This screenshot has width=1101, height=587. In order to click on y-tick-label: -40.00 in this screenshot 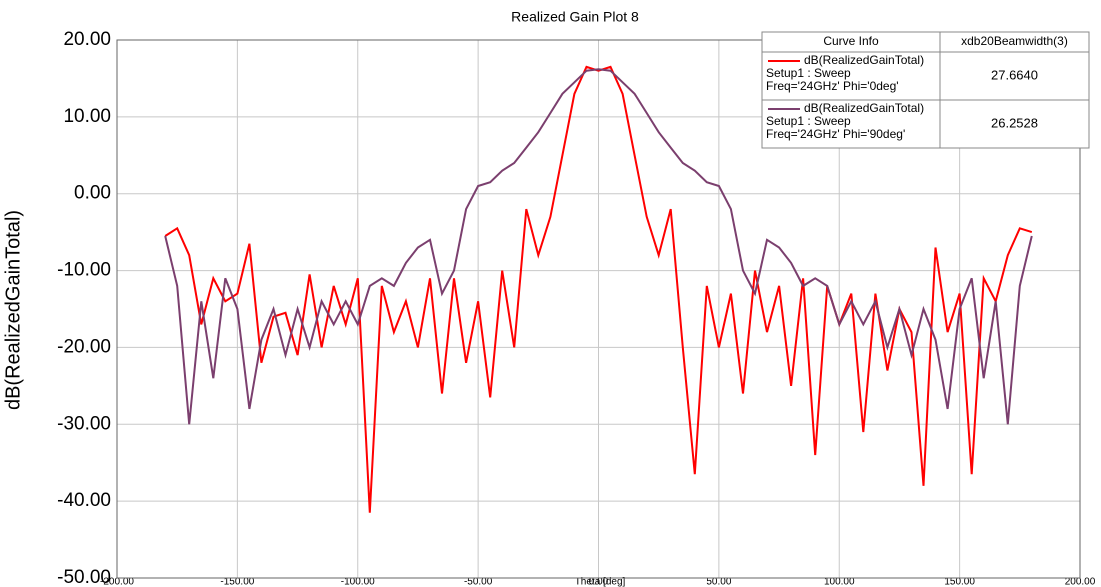, I will do `click(84, 500)`.